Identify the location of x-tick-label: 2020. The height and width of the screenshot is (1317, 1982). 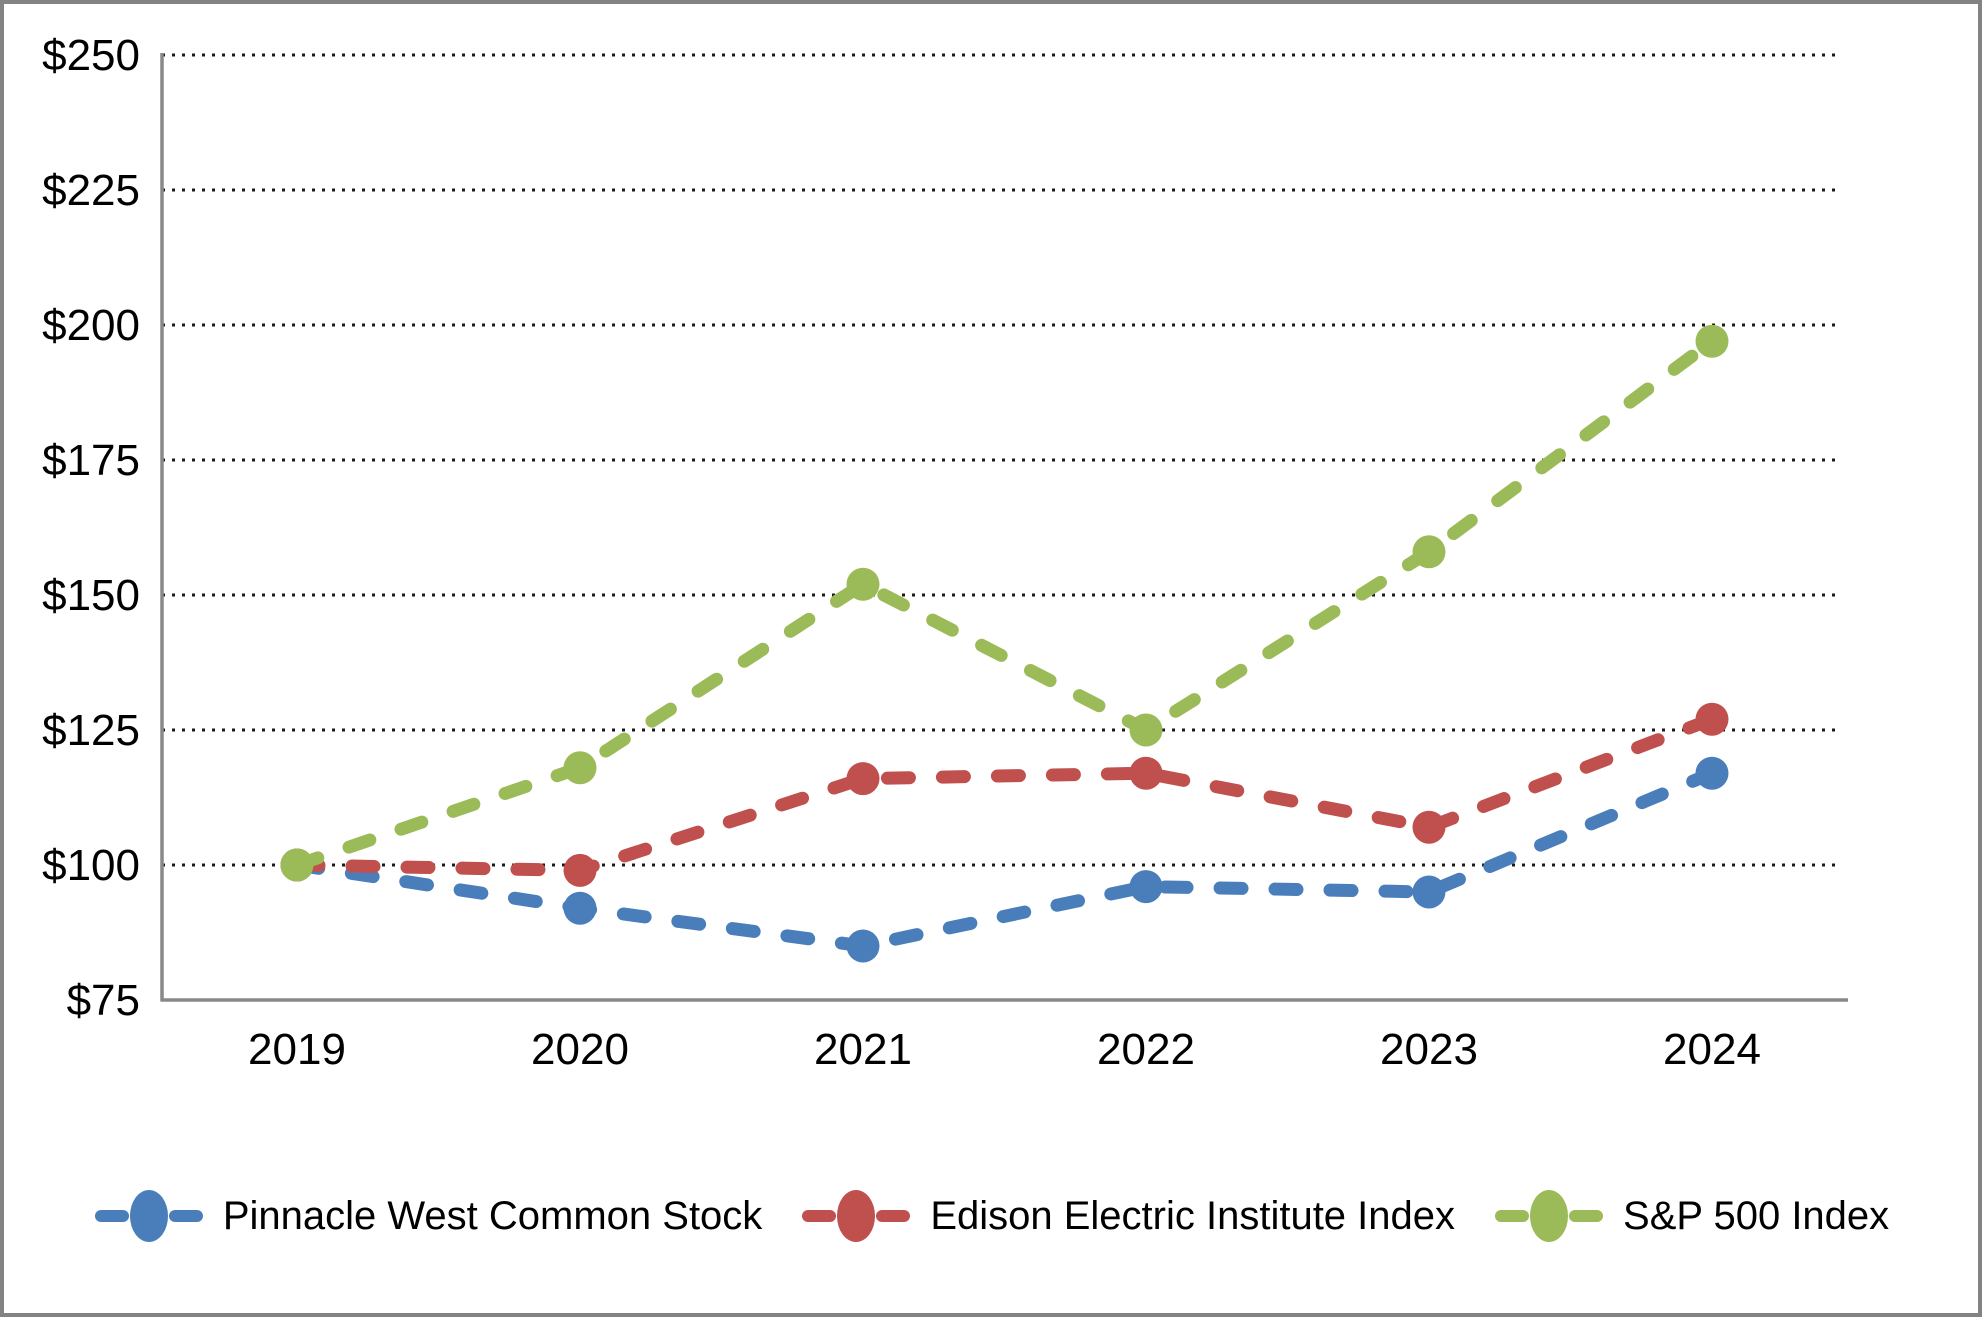
(580, 1049).